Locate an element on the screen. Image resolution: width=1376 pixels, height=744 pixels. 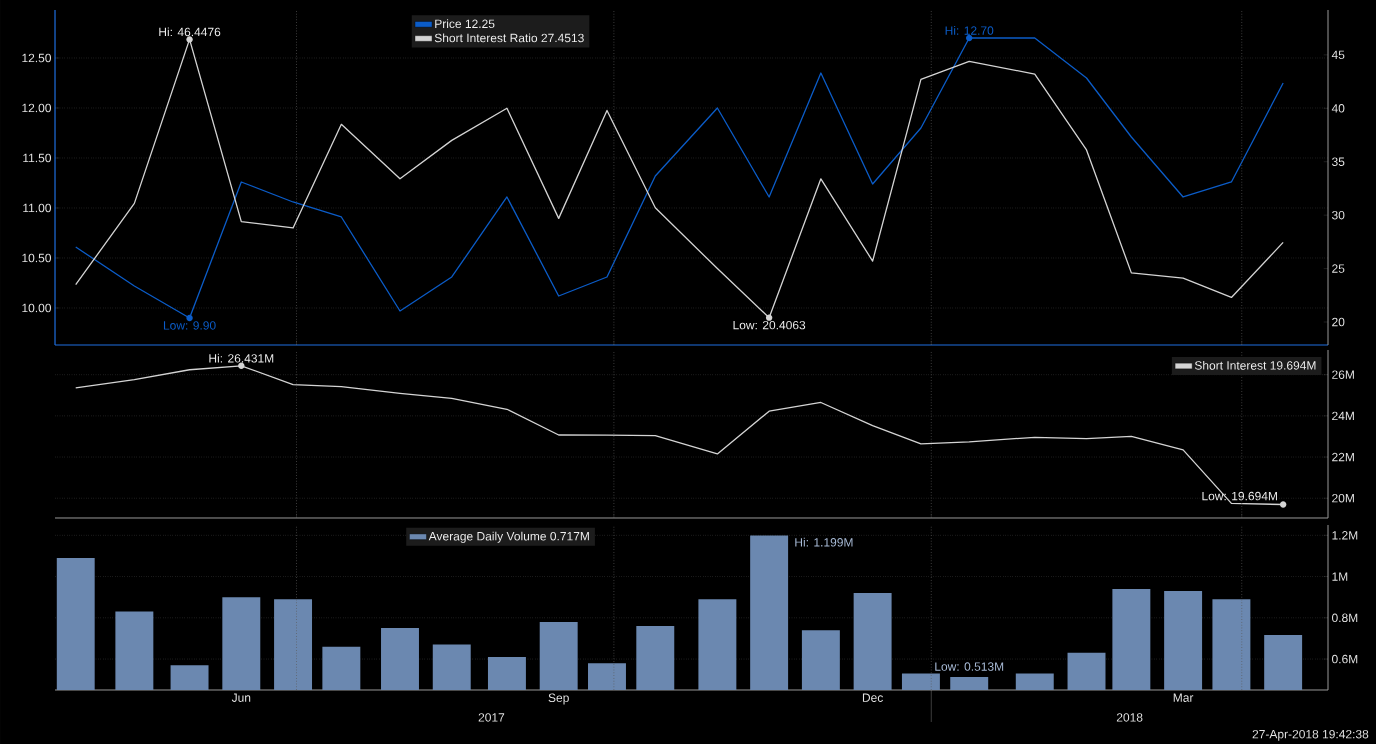
text: 2017 is located at coordinates (491, 717).